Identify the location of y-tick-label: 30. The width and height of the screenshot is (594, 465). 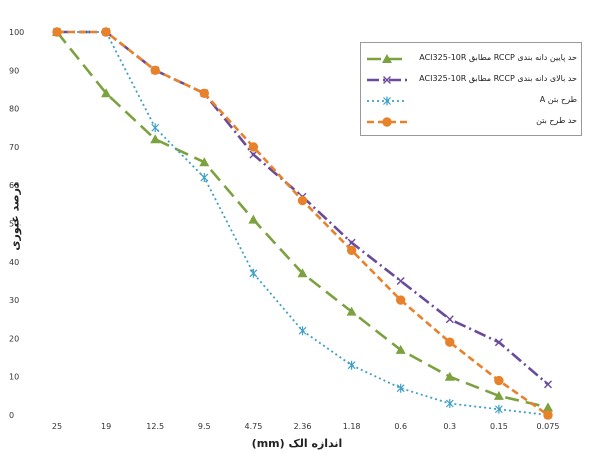
(14, 300).